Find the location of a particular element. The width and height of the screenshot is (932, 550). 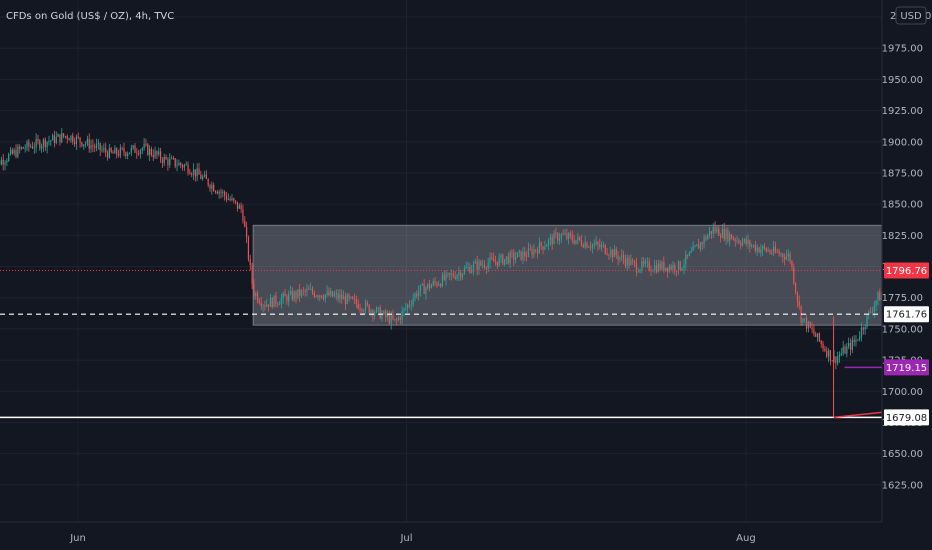

currency-button: USD is located at coordinates (911, 15).